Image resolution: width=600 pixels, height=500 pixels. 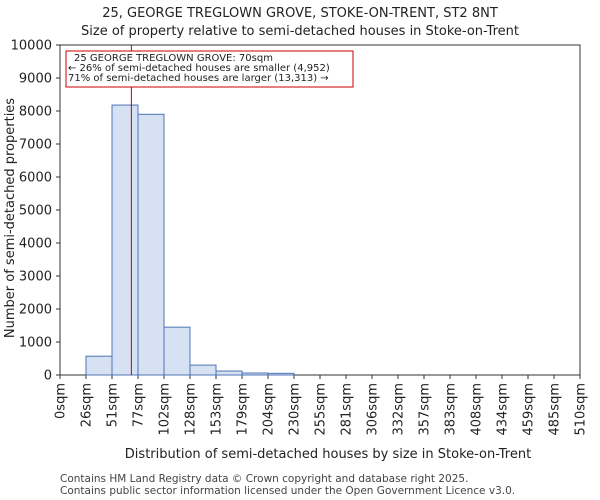 What do you see at coordinates (373, 409) in the screenshot?
I see `x-tick-label: 306sqm` at bounding box center [373, 409].